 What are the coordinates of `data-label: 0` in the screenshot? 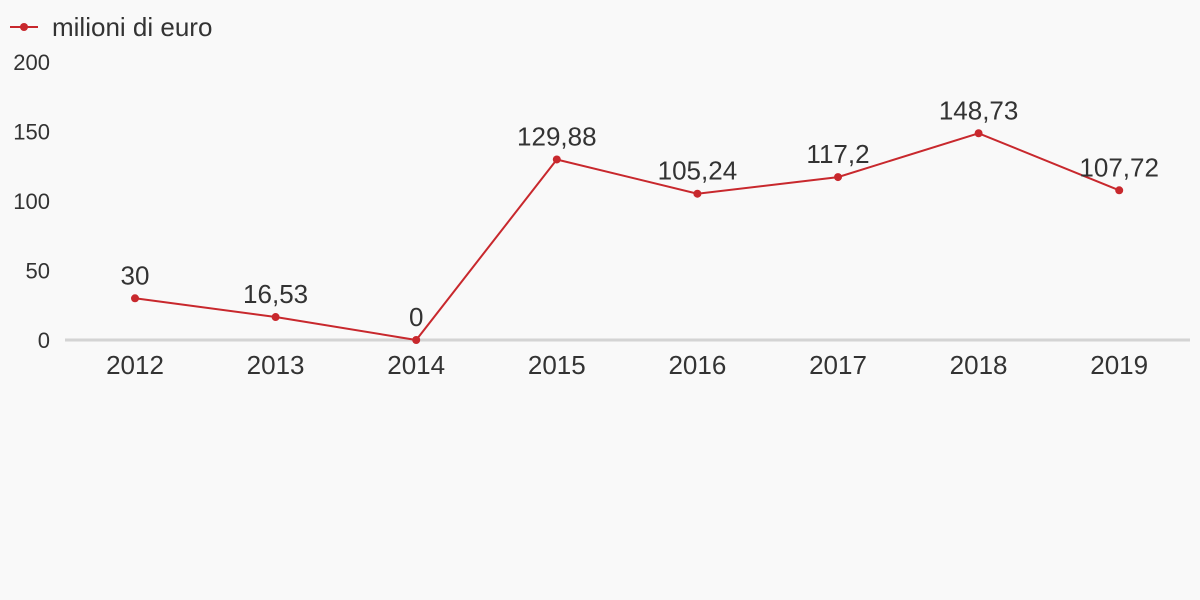 It's located at (416, 317).